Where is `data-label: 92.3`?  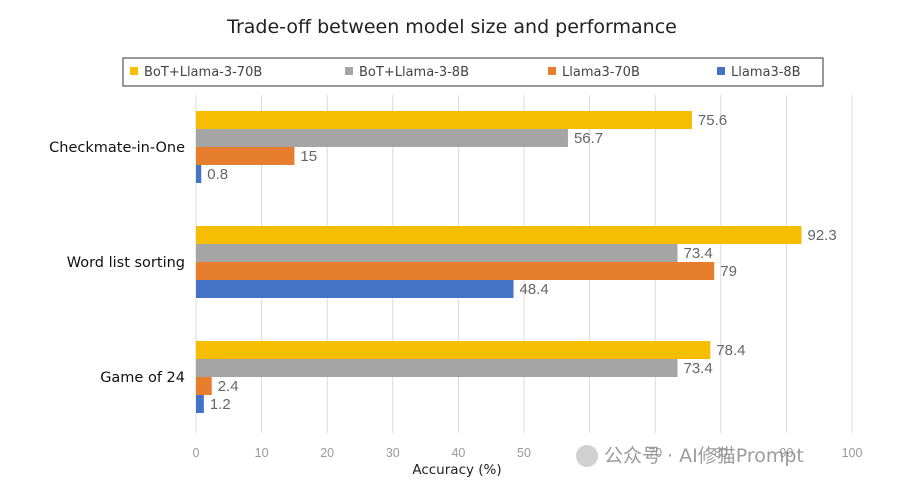
data-label: 92.3 is located at coordinates (821, 235).